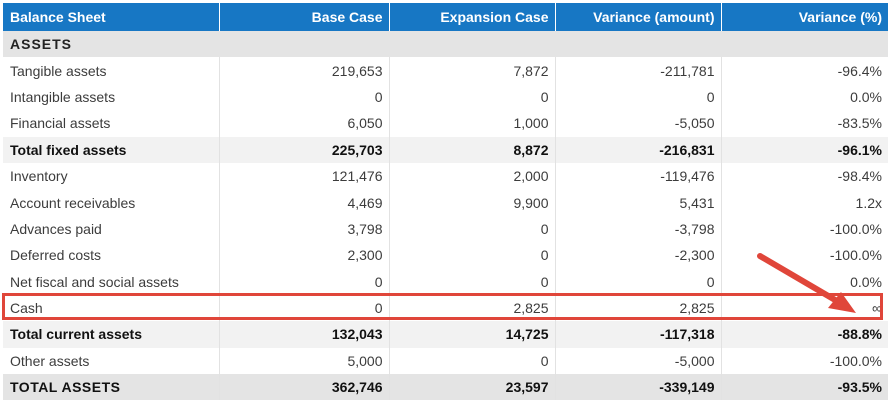 The image size is (891, 407). Describe the element at coordinates (304, 149) in the screenshot. I see `base-case-cell: 225,703` at that location.